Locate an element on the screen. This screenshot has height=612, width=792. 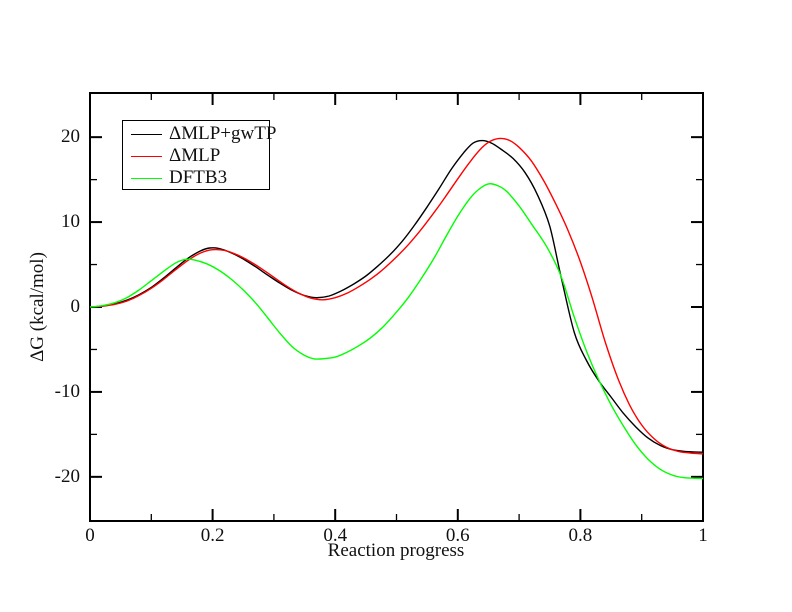
legend: ΔMLP+gwTP ΔMLP DFTB3 is located at coordinates (199, 155).